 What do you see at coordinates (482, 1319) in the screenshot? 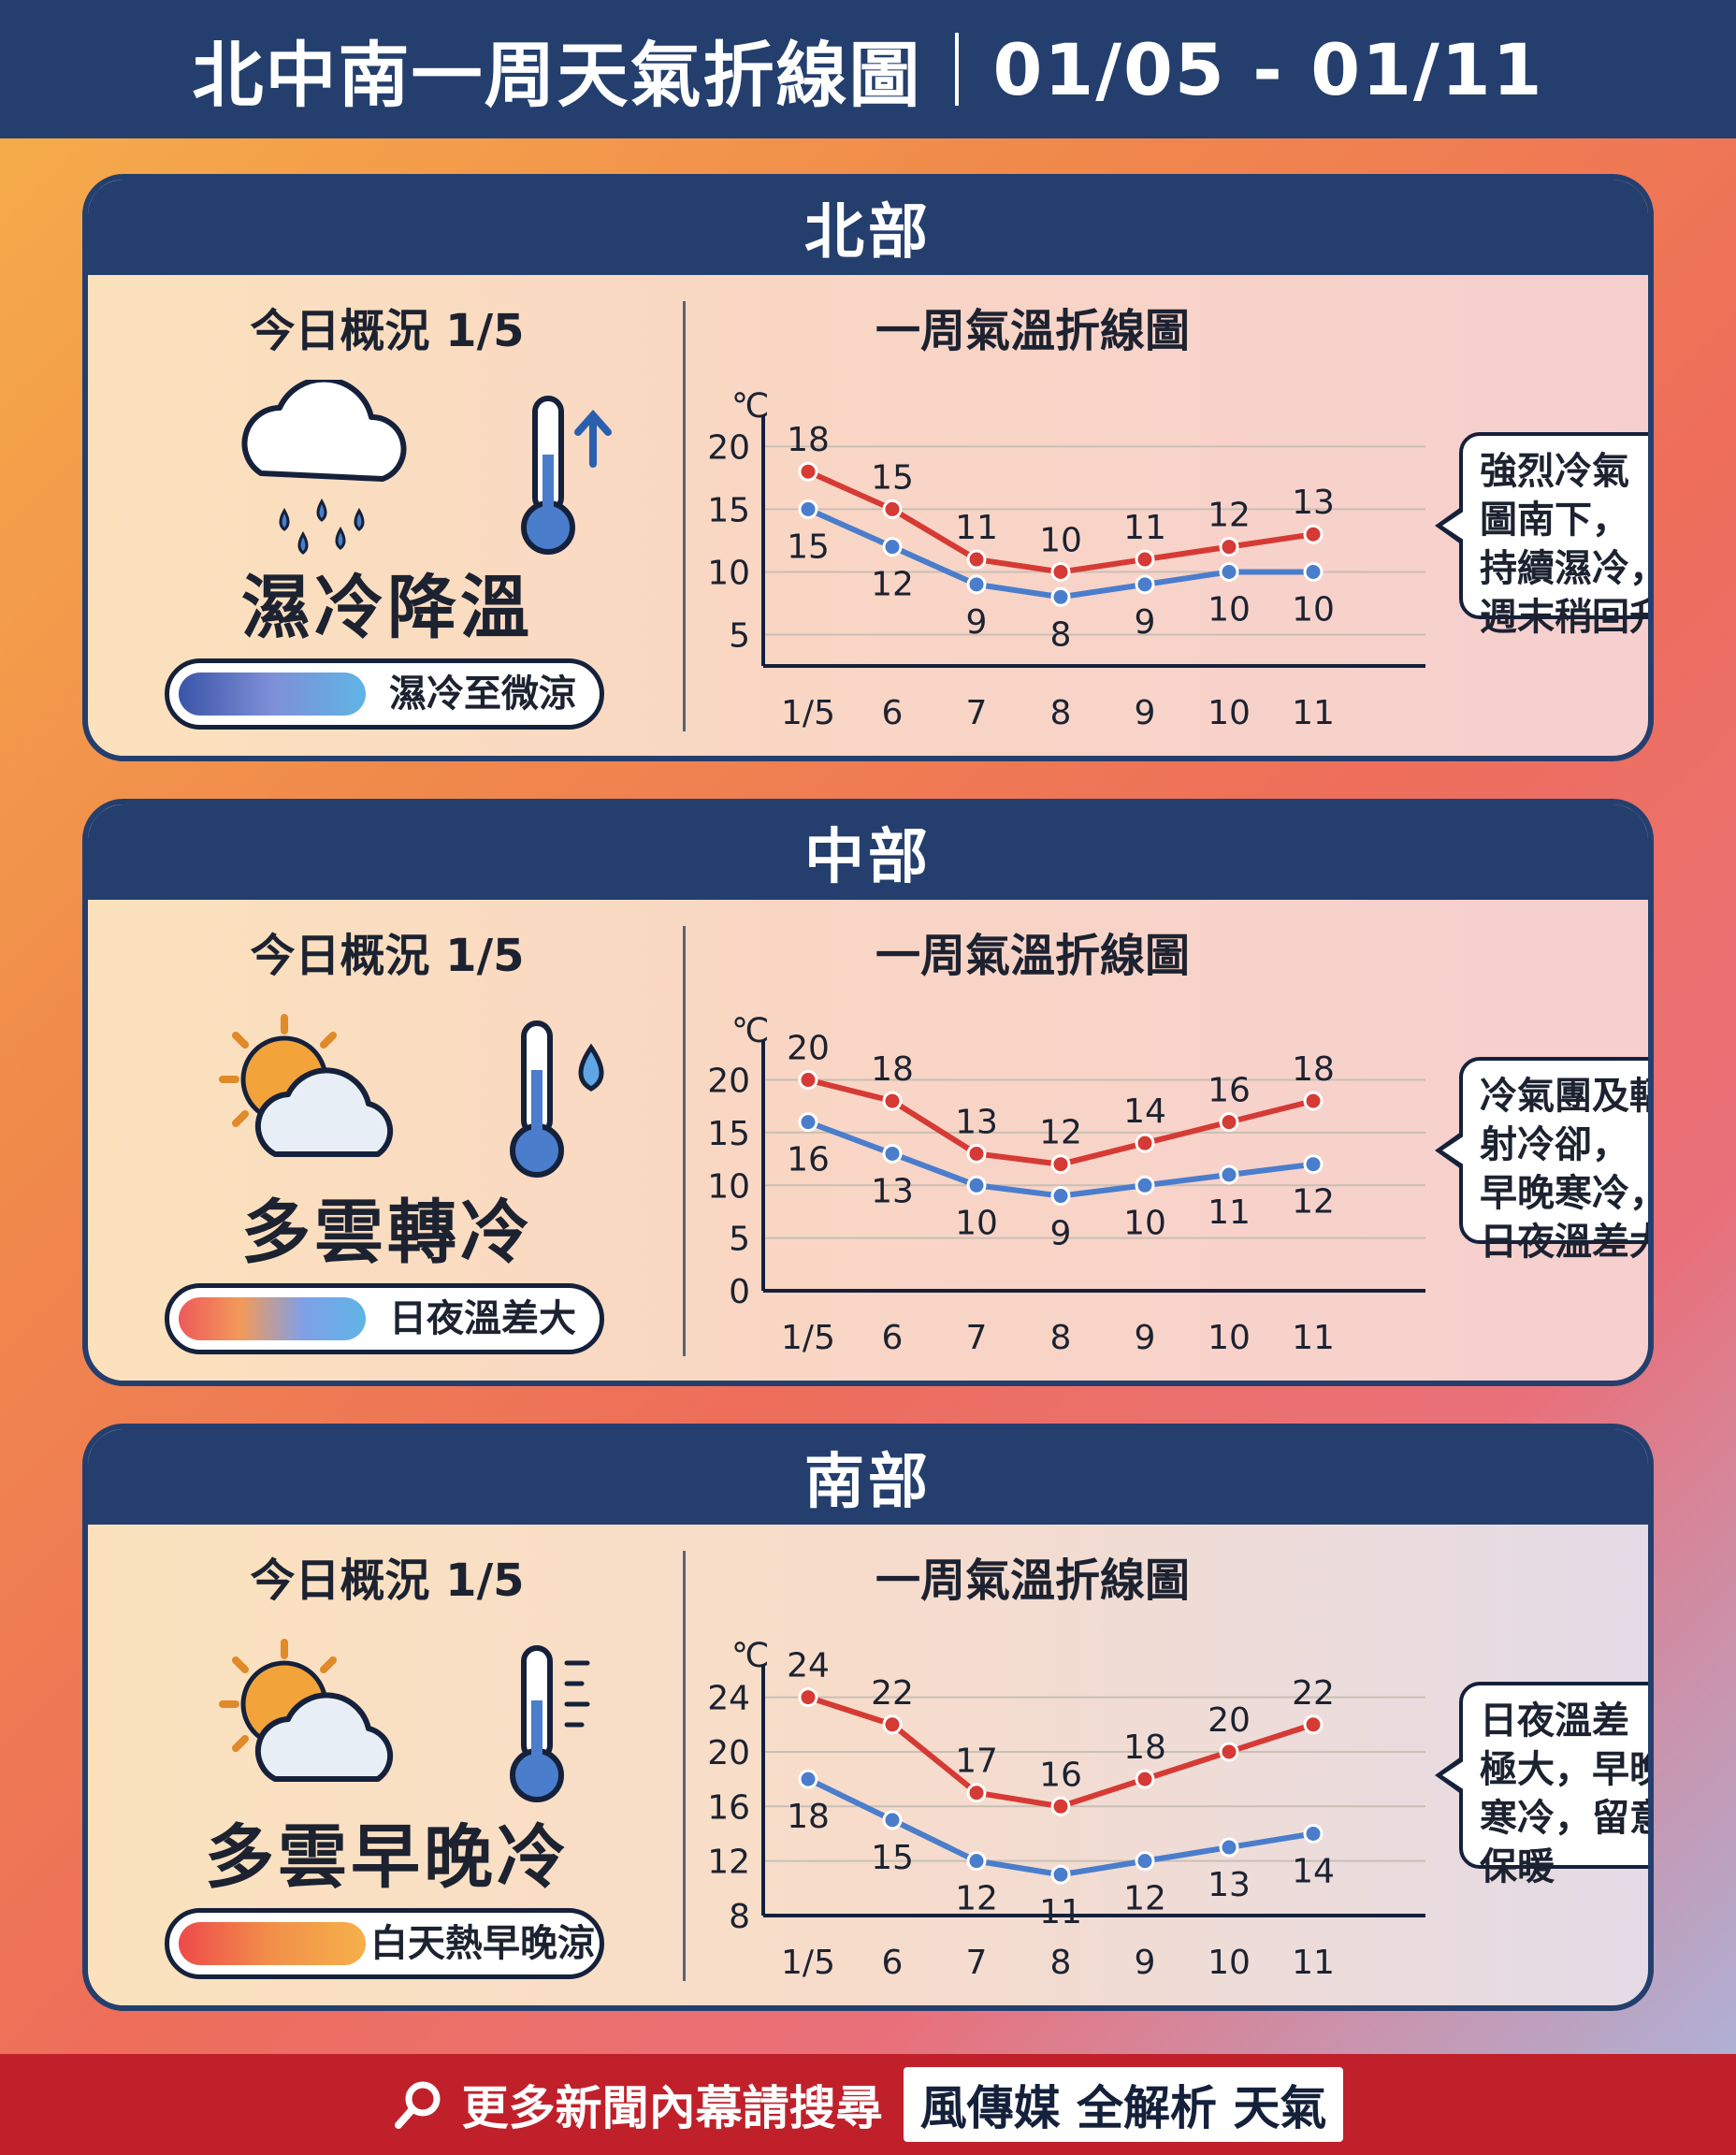
I see `pill-text: 日夜溫差大` at bounding box center [482, 1319].